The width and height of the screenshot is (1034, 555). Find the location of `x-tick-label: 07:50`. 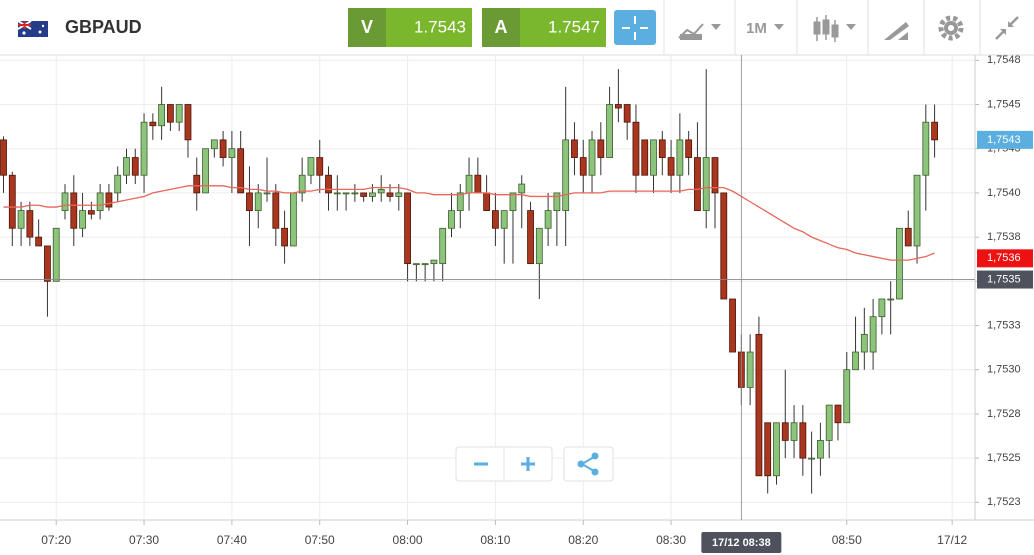

x-tick-label: 07:50 is located at coordinates (320, 540).